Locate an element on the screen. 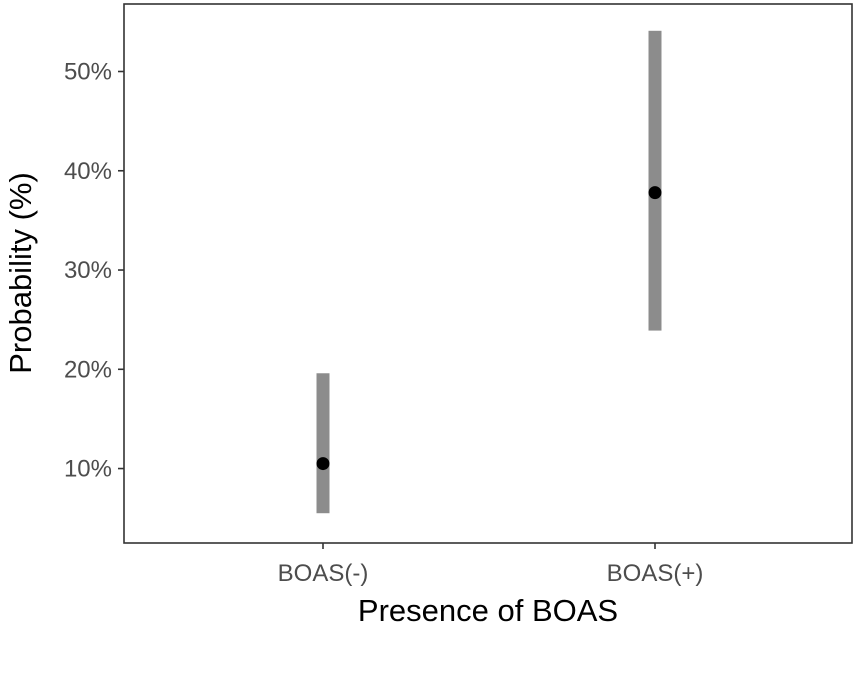 The width and height of the screenshot is (856, 680). x-tick-label: BOAS(-) is located at coordinates (323, 573).